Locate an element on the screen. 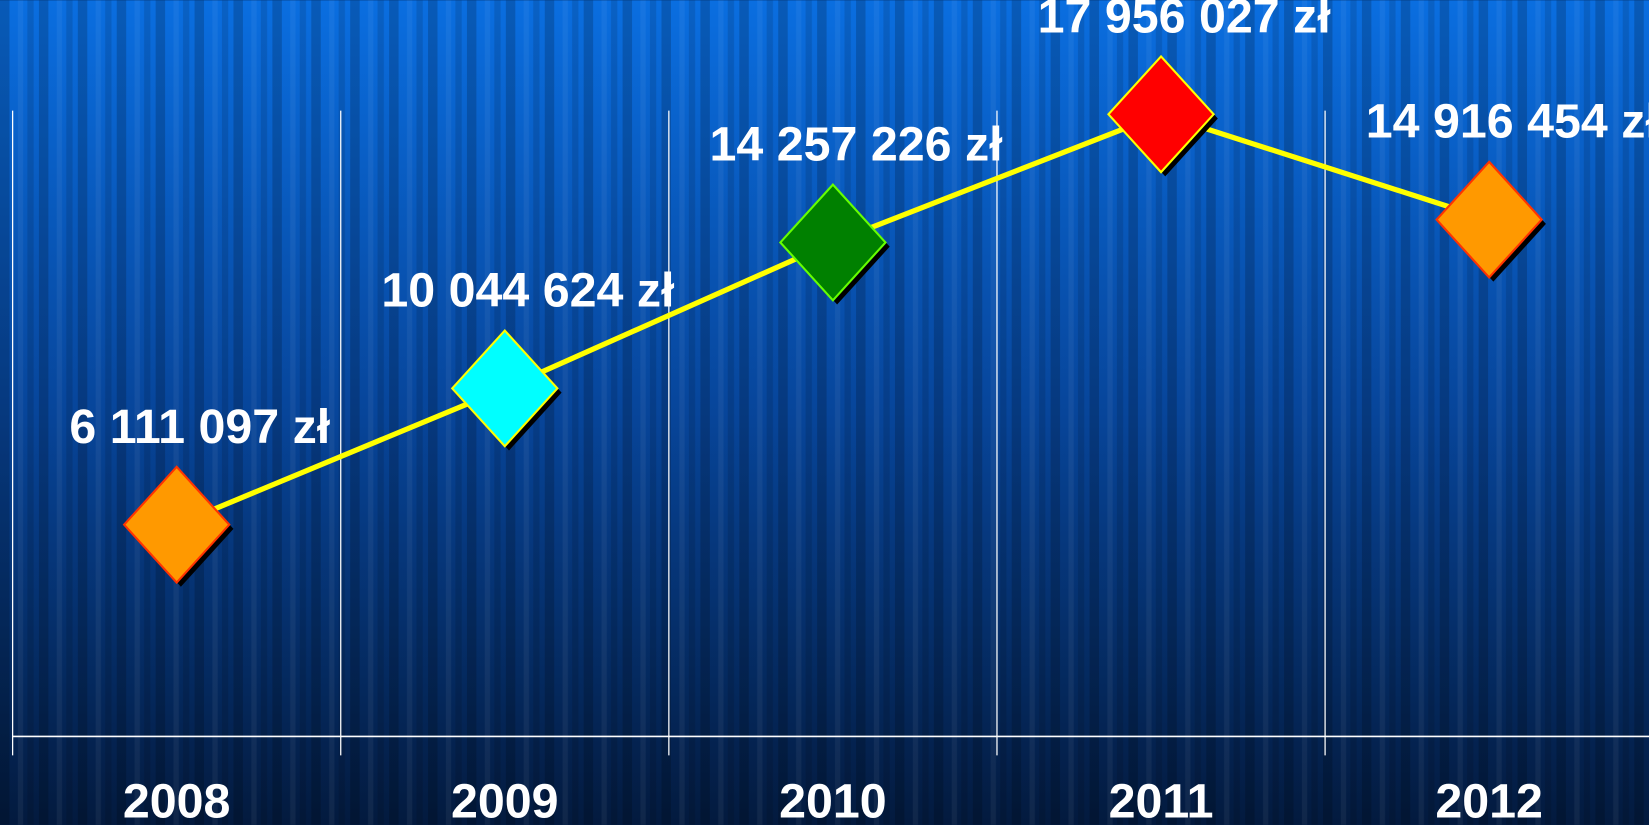  data-label: 14 257 226 zł is located at coordinates (857, 145).